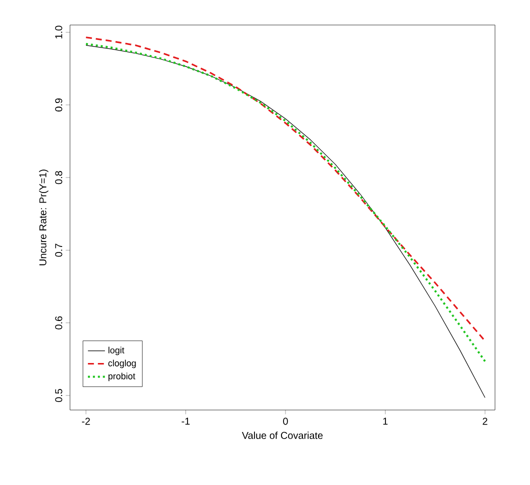 Image resolution: width=530 pixels, height=485 pixels. Describe the element at coordinates (282, 435) in the screenshot. I see `x-axis-title: Value of Covariate` at that location.